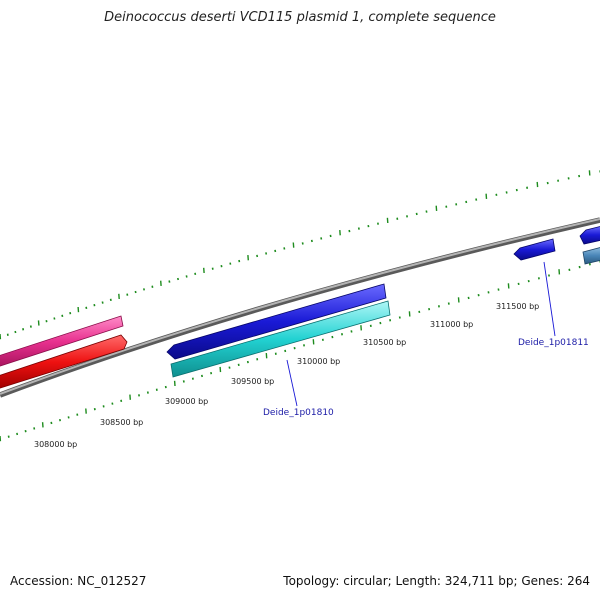  Describe the element at coordinates (276, 321) in the screenshot. I see `gene-blue-upper` at that location.